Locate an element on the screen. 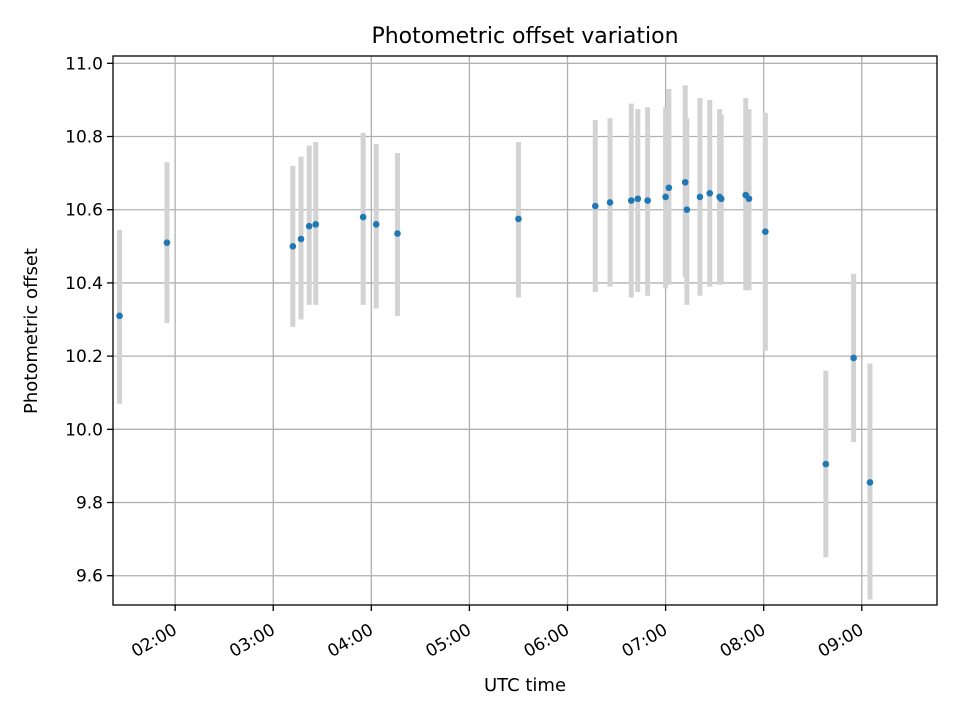 This screenshot has height=720, width=960. chart-title: Photometric offset variation is located at coordinates (524, 36).